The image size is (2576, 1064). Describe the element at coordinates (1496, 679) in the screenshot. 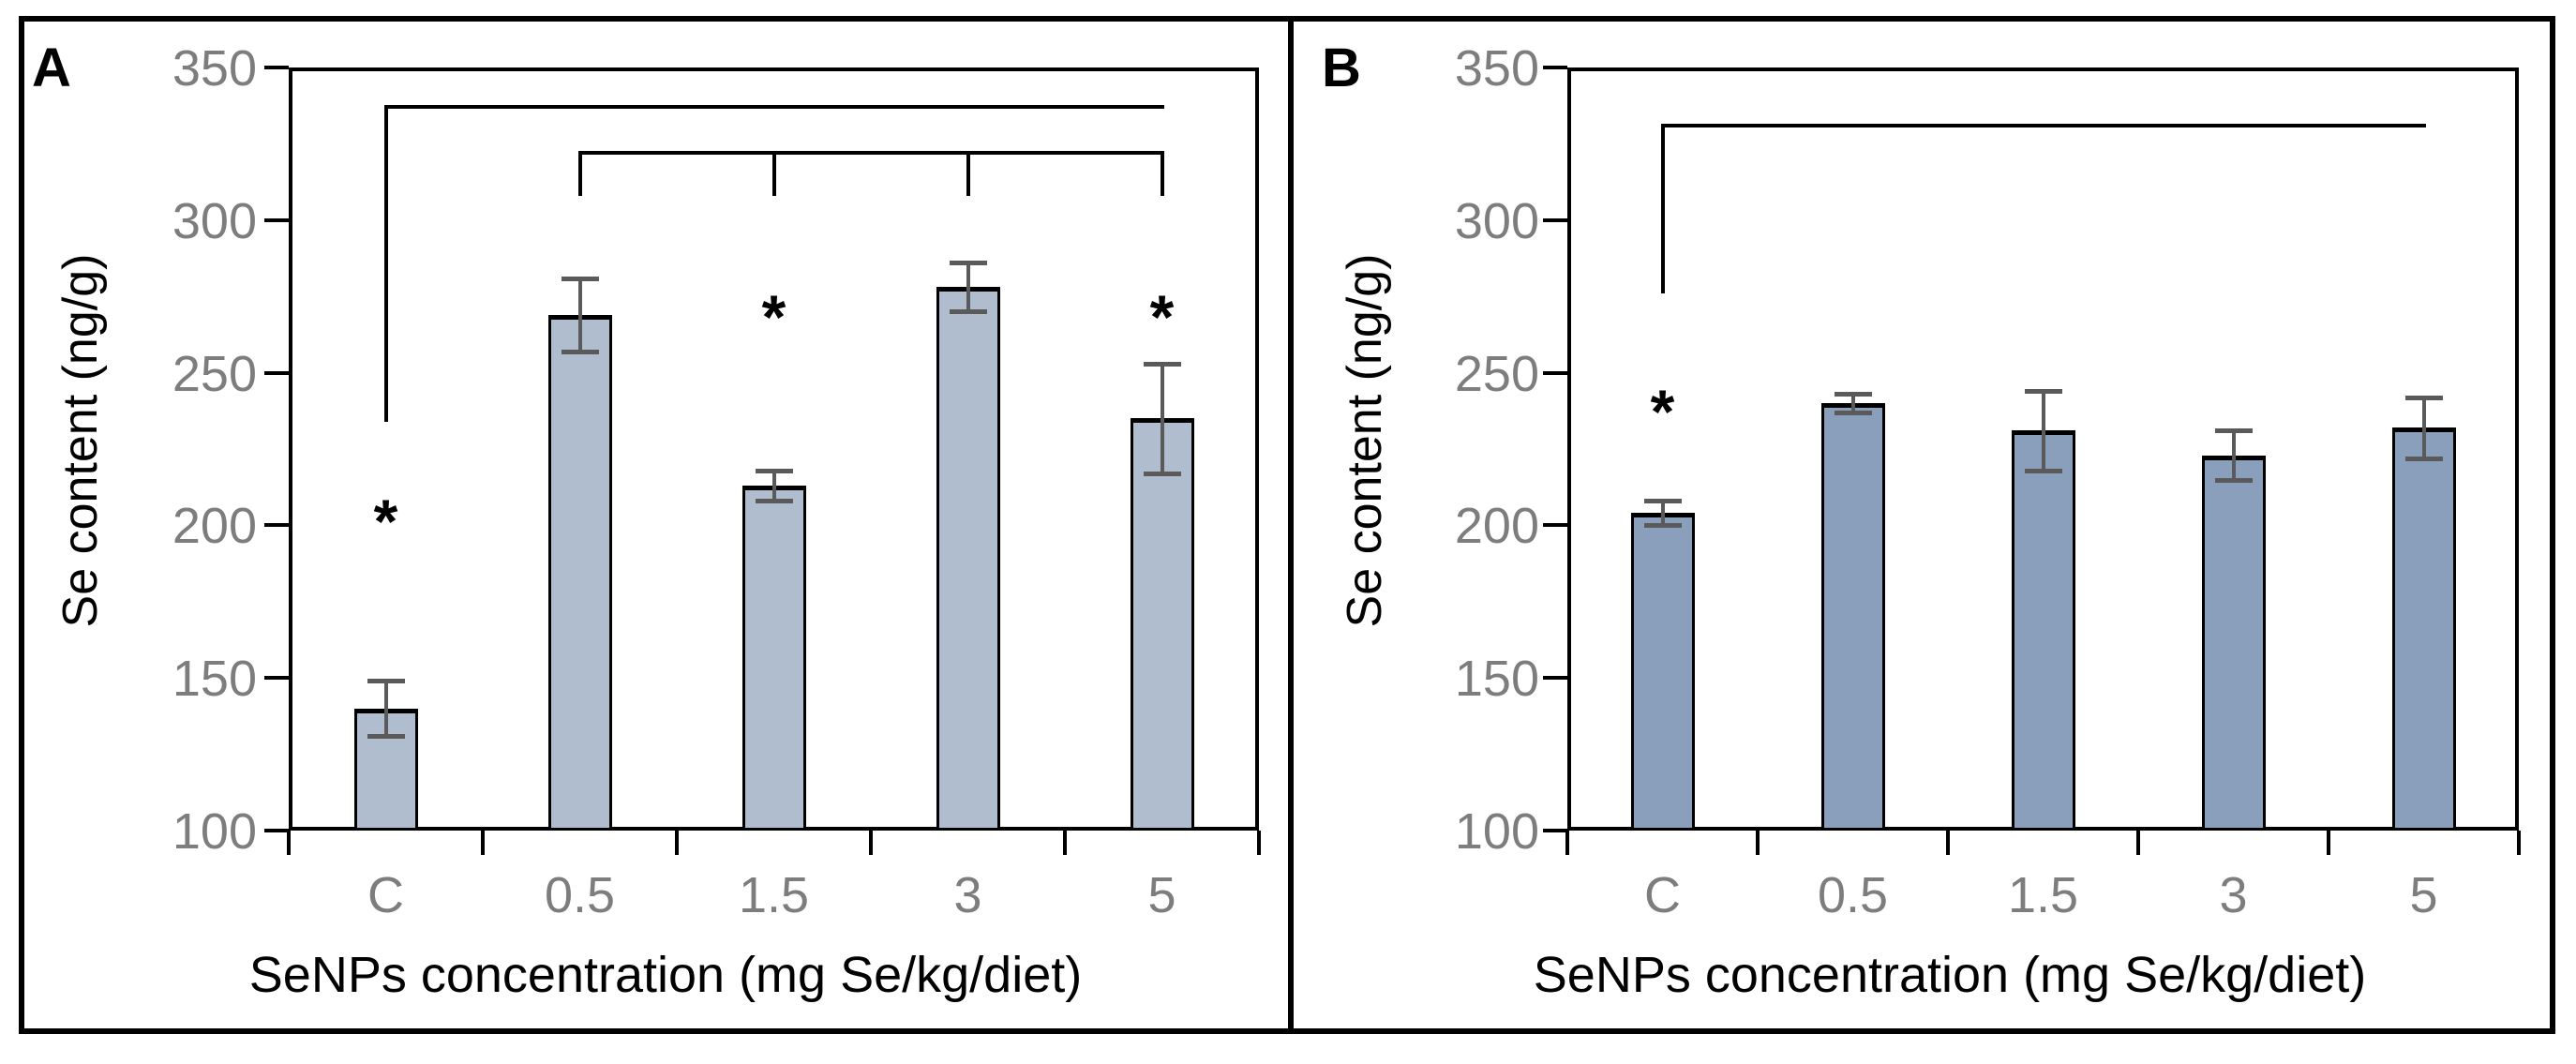

I see `panel-b-y-tick-label: 150` at that location.